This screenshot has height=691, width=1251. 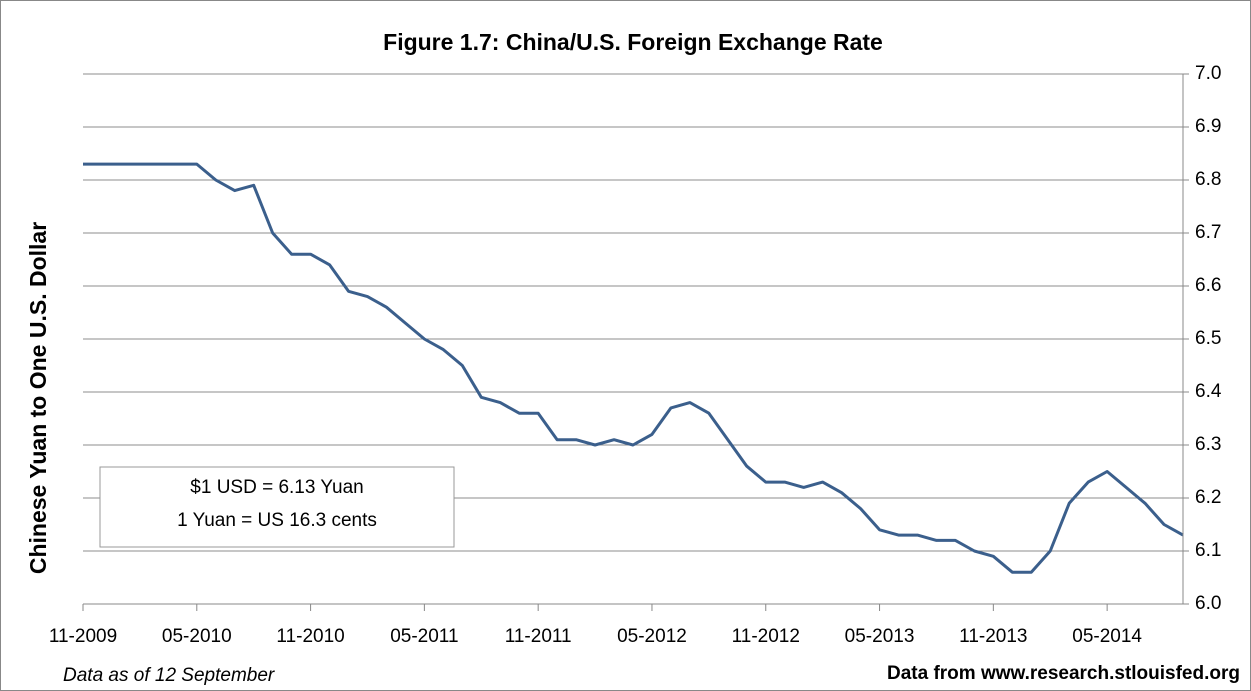 I want to click on x-tick-label: 11-2009, so click(x=83, y=636).